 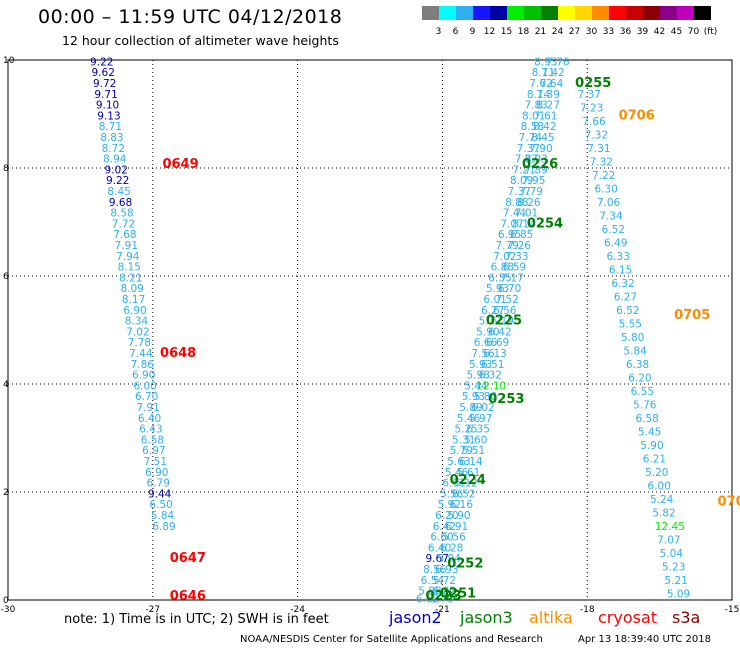 I want to click on wave-height-point: 6.02, so click(x=482, y=408).